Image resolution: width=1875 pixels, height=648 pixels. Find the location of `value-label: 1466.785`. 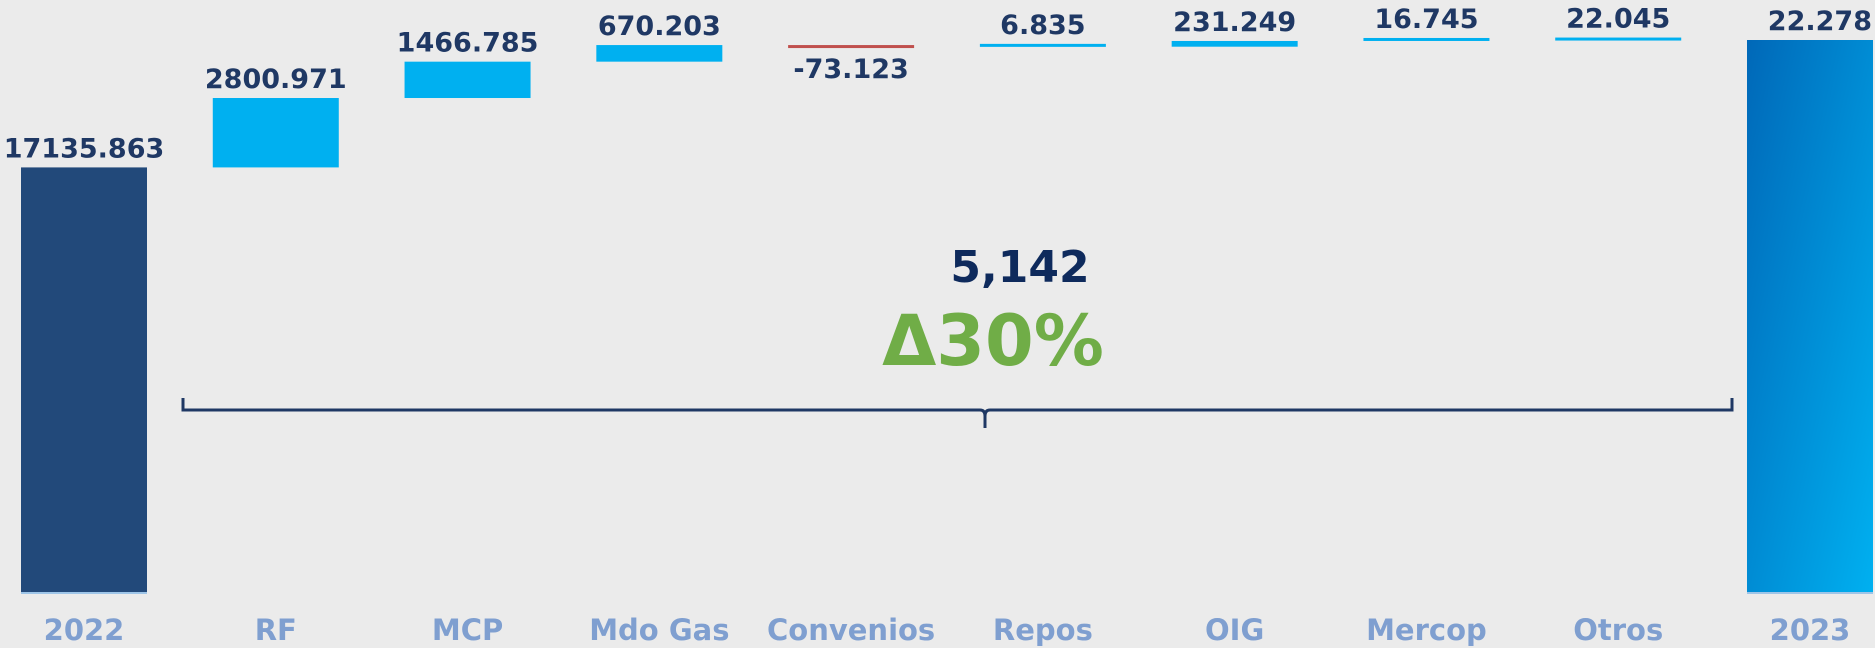

value-label: 1466.785 is located at coordinates (468, 43).